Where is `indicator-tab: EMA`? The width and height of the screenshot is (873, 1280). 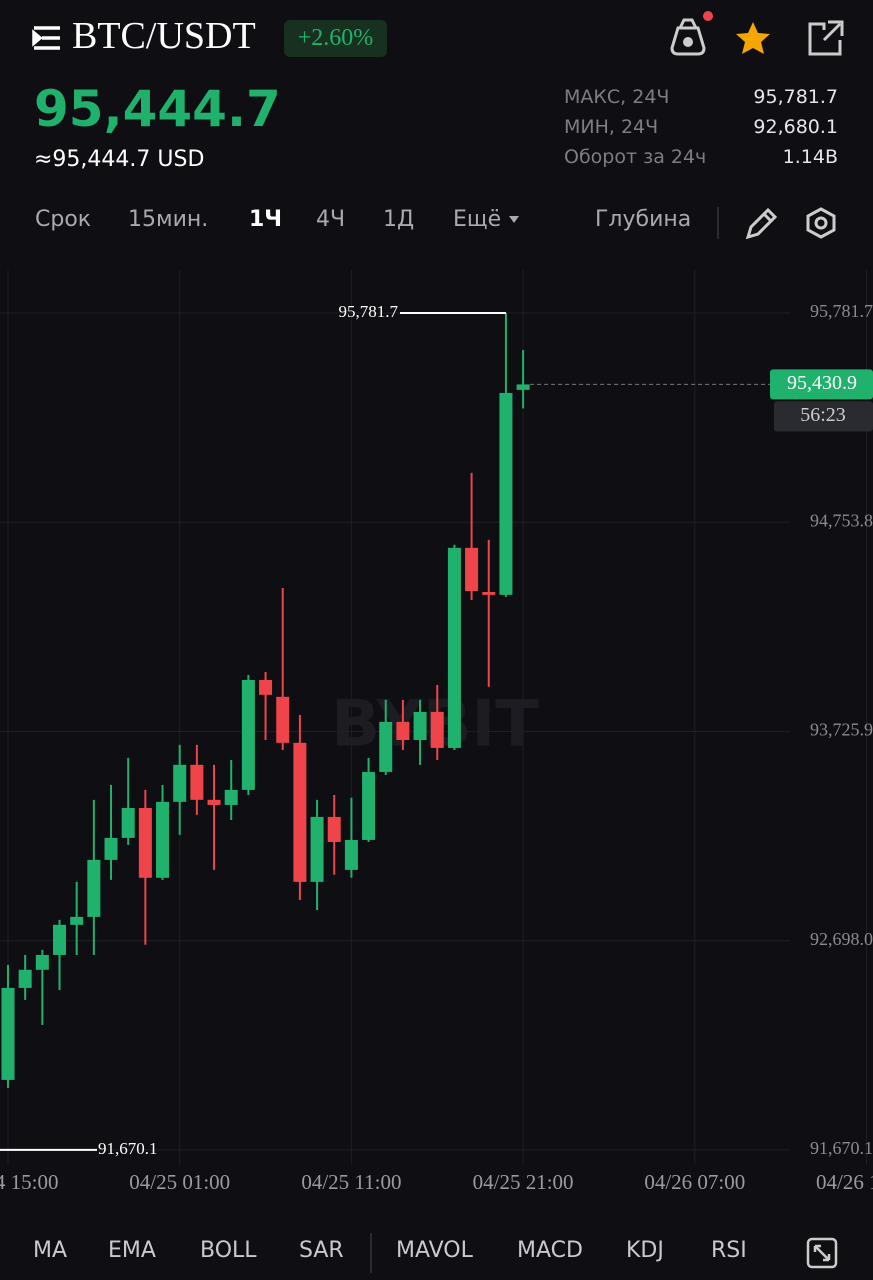
indicator-tab: EMA is located at coordinates (132, 1250).